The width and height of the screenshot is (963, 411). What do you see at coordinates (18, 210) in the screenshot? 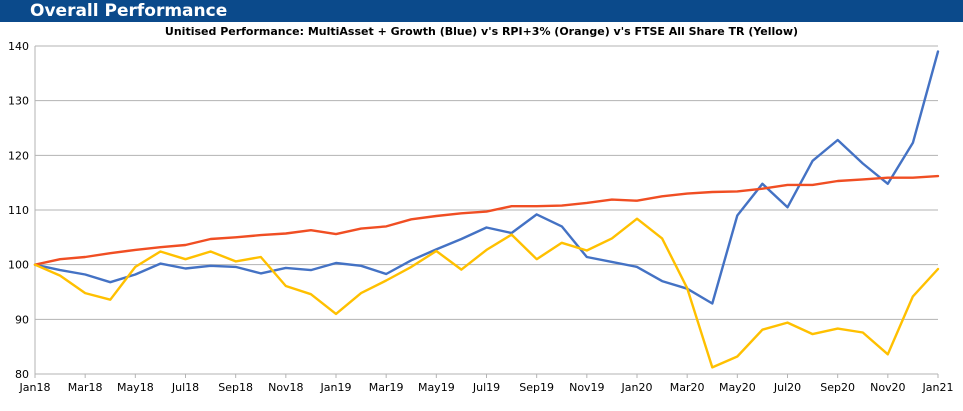
I see `y-tick-label: 110` at bounding box center [18, 210].